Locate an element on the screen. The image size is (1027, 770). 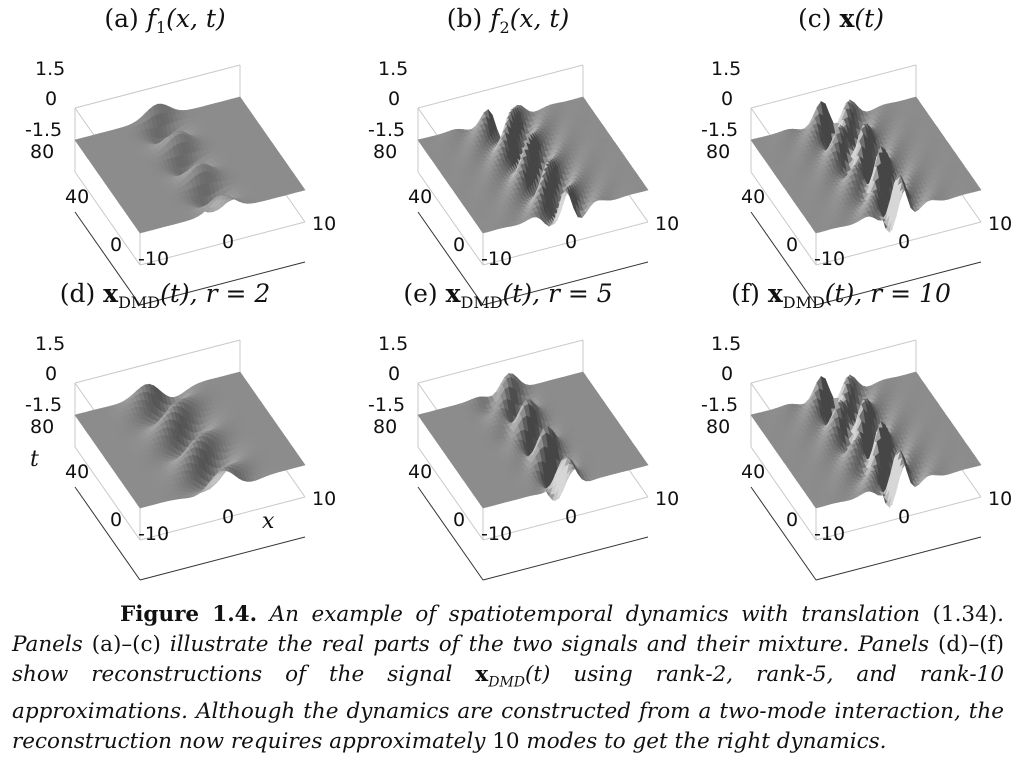
x-axis-label: x is located at coordinates (268, 521).